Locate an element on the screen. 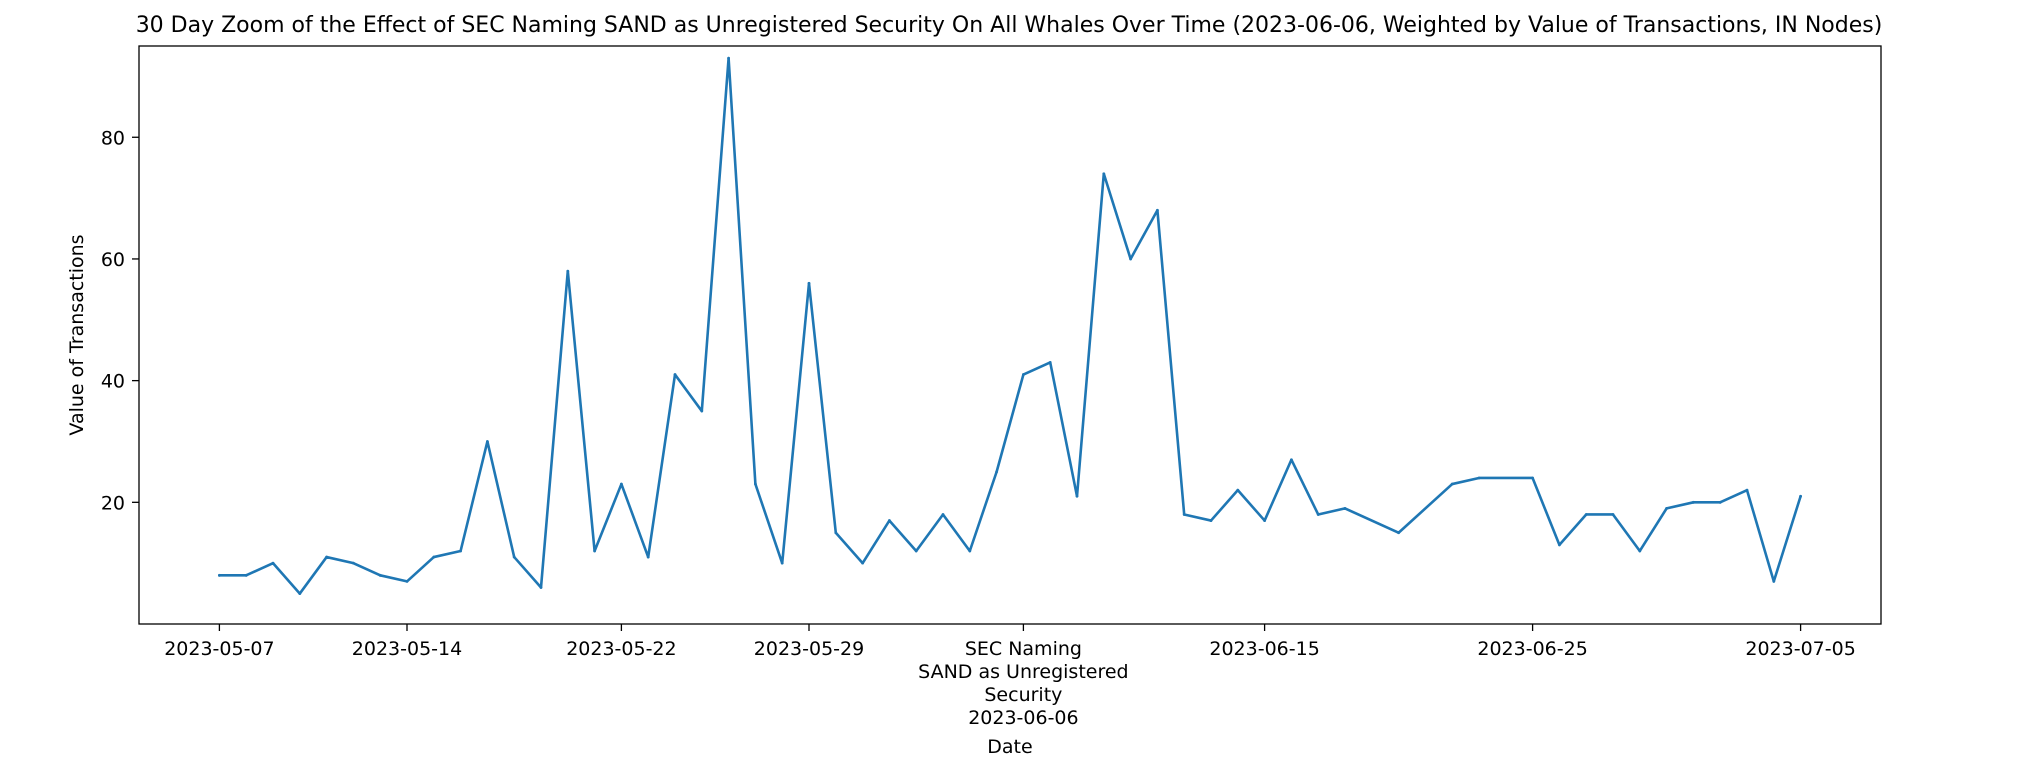 The height and width of the screenshot is (771, 2019). x-tick-label-line: 2023-06-06 is located at coordinates (1023, 718).